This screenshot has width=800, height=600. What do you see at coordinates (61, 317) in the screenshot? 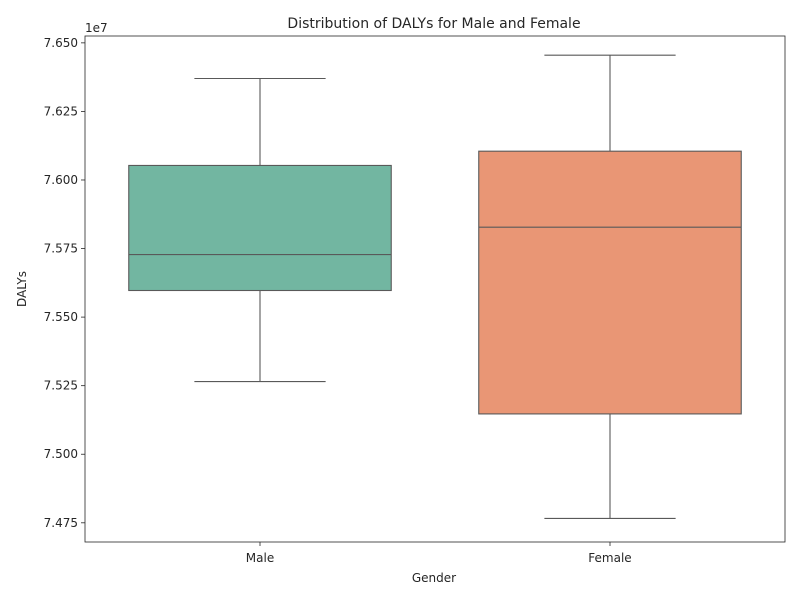
I see `y-tick-label: 7.550` at bounding box center [61, 317].